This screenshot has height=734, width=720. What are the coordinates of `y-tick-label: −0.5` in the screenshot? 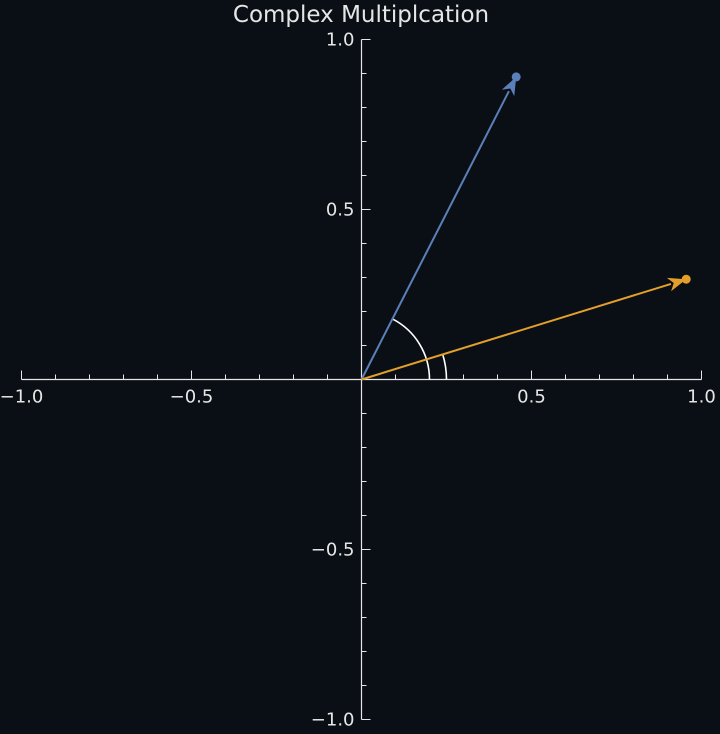 It's located at (333, 550).